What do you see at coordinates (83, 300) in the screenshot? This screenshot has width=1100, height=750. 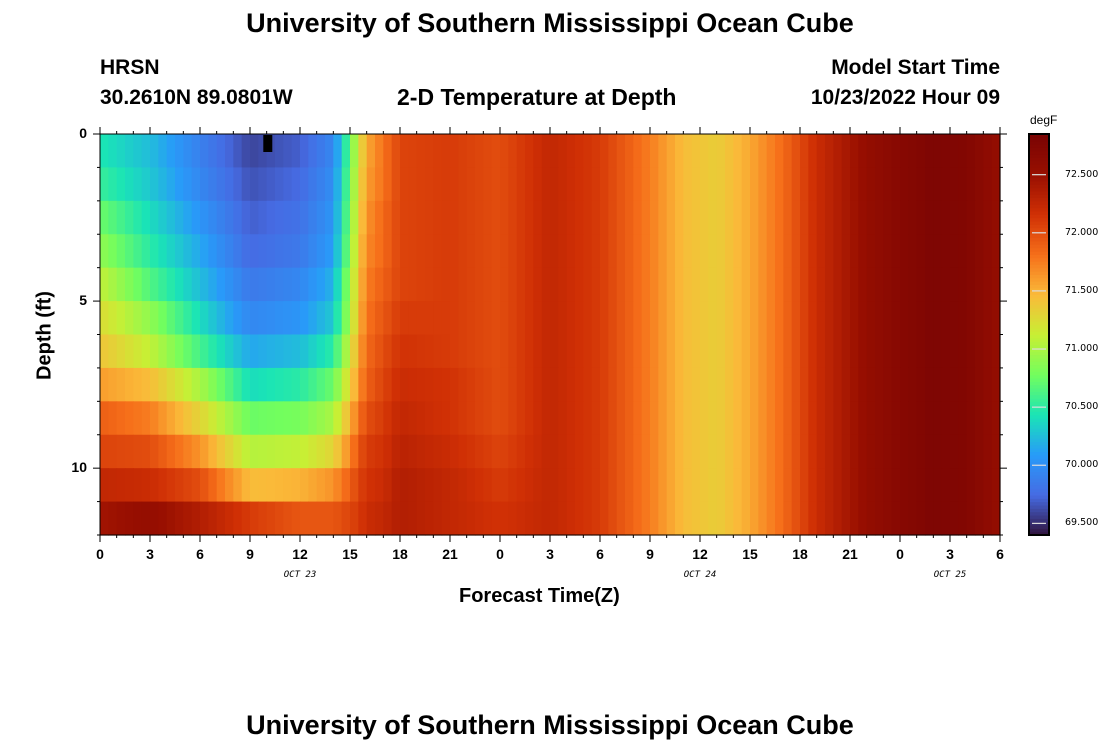 I see `y-tick-label: 5` at bounding box center [83, 300].